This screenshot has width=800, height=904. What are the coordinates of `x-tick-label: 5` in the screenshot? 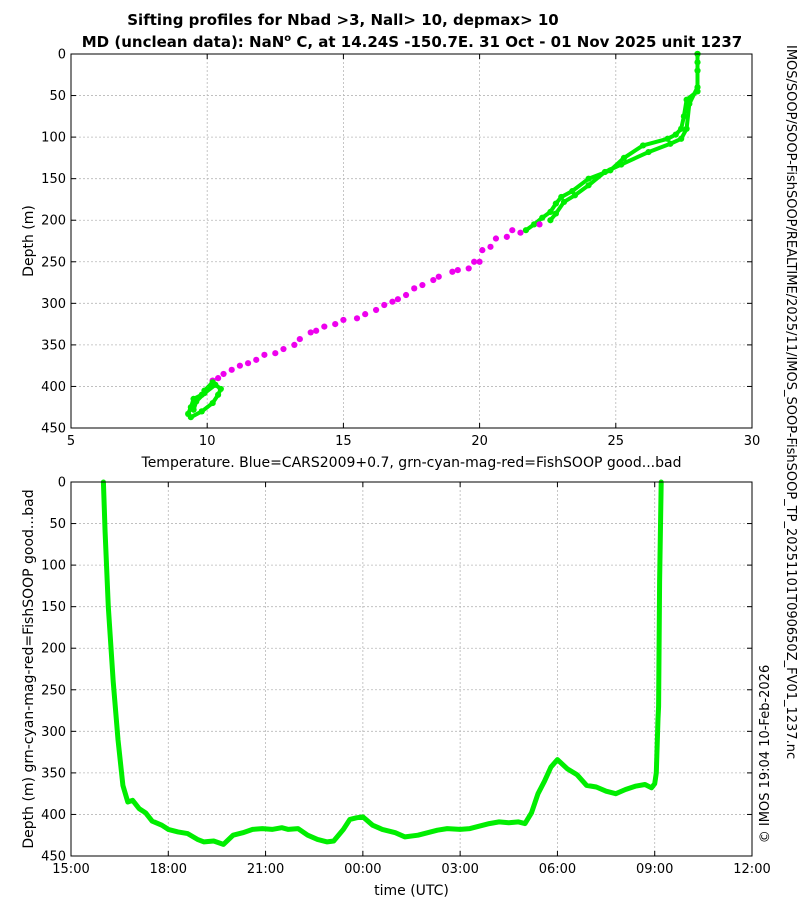 It's located at (71, 441).